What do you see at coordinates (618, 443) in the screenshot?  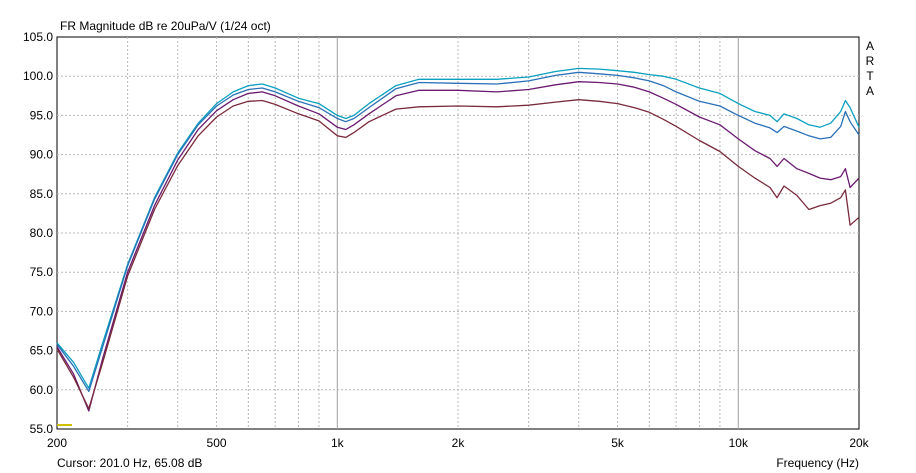 I see `x-tick-label: 5k` at bounding box center [618, 443].